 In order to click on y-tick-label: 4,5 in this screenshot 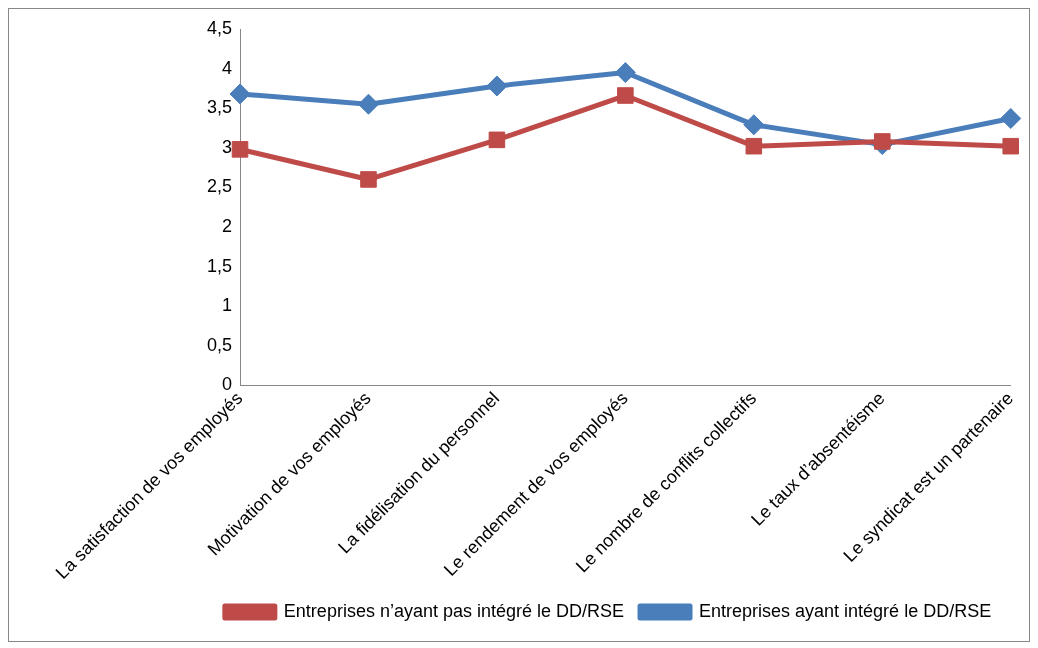, I will do `click(219, 27)`.